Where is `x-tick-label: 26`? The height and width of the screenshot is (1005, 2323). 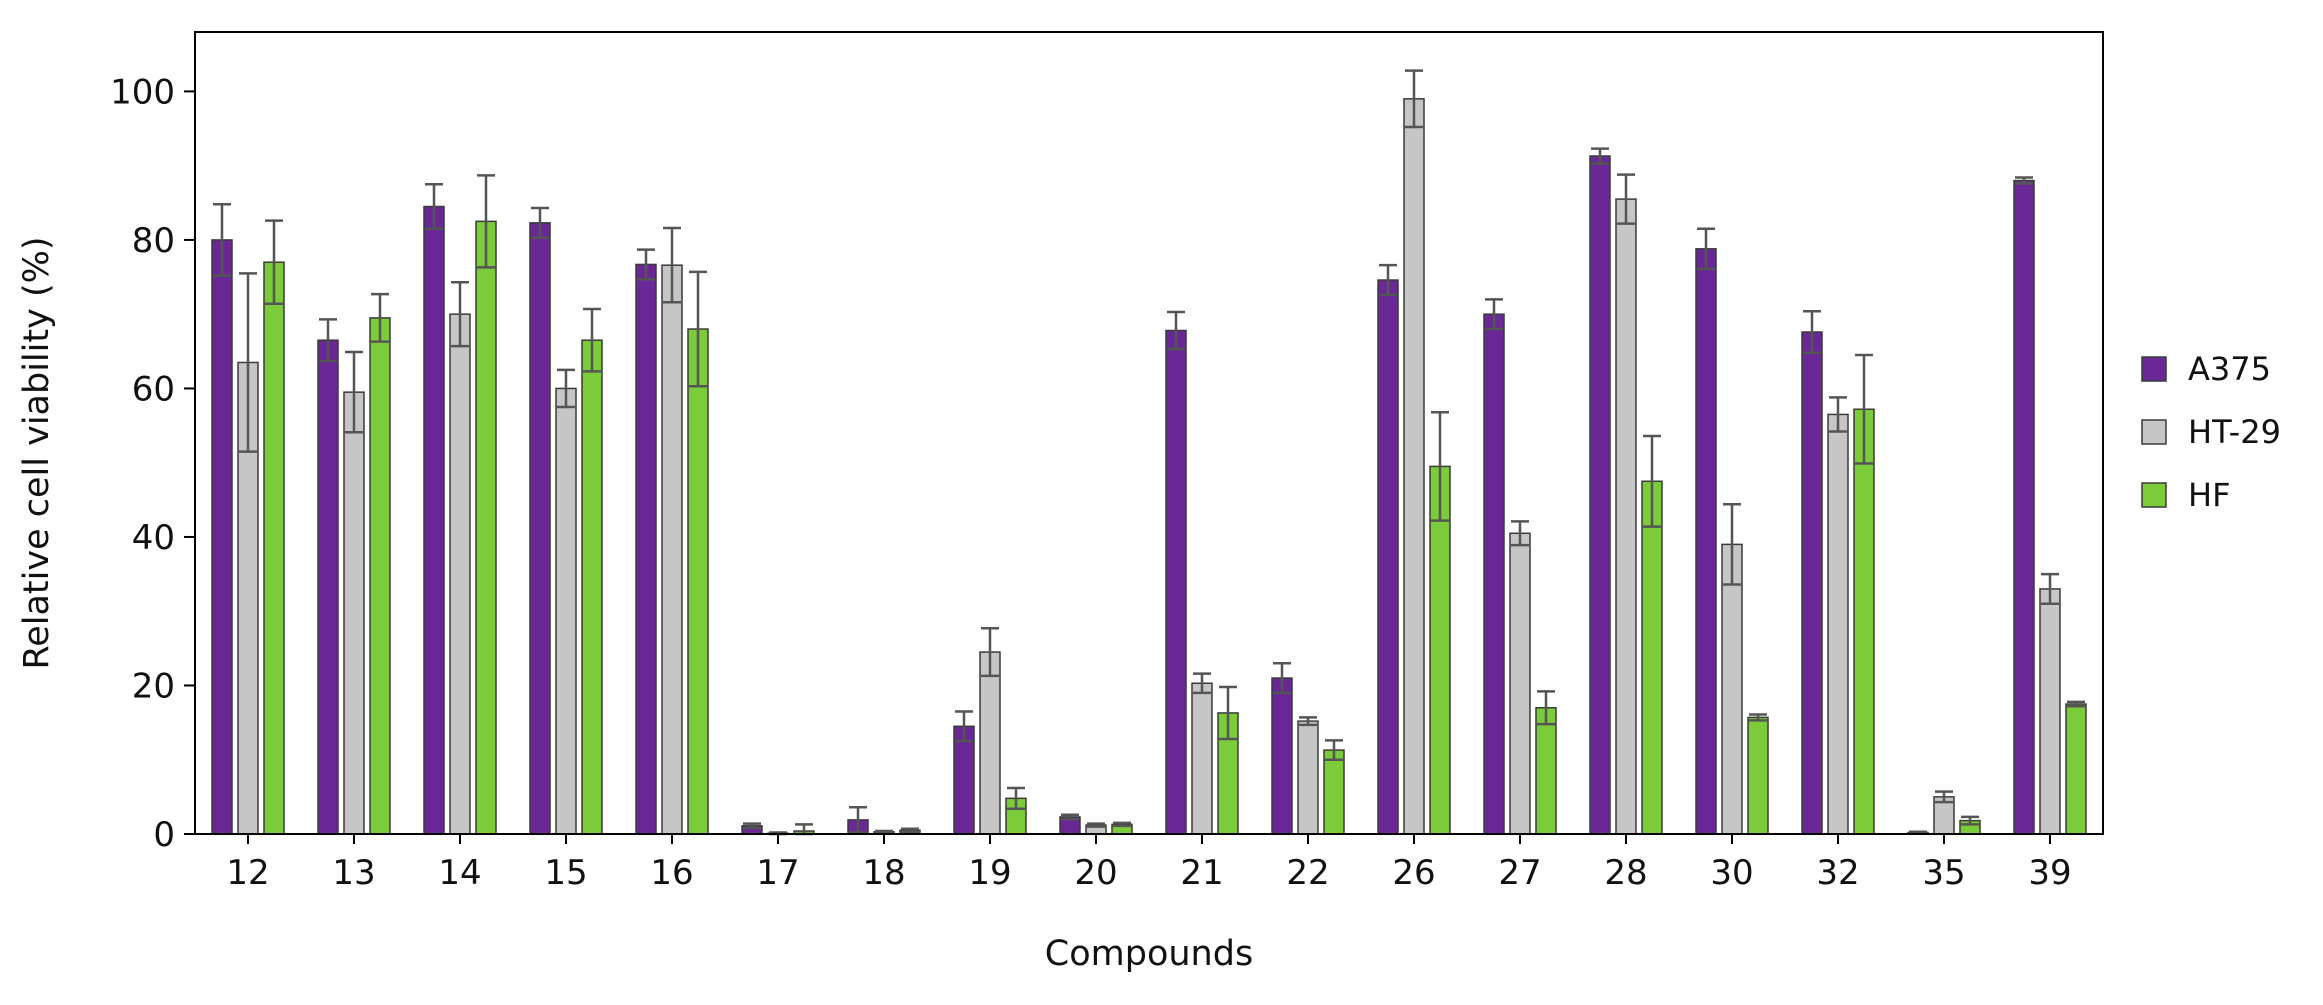
x-tick-label: 26 is located at coordinates (1413, 873).